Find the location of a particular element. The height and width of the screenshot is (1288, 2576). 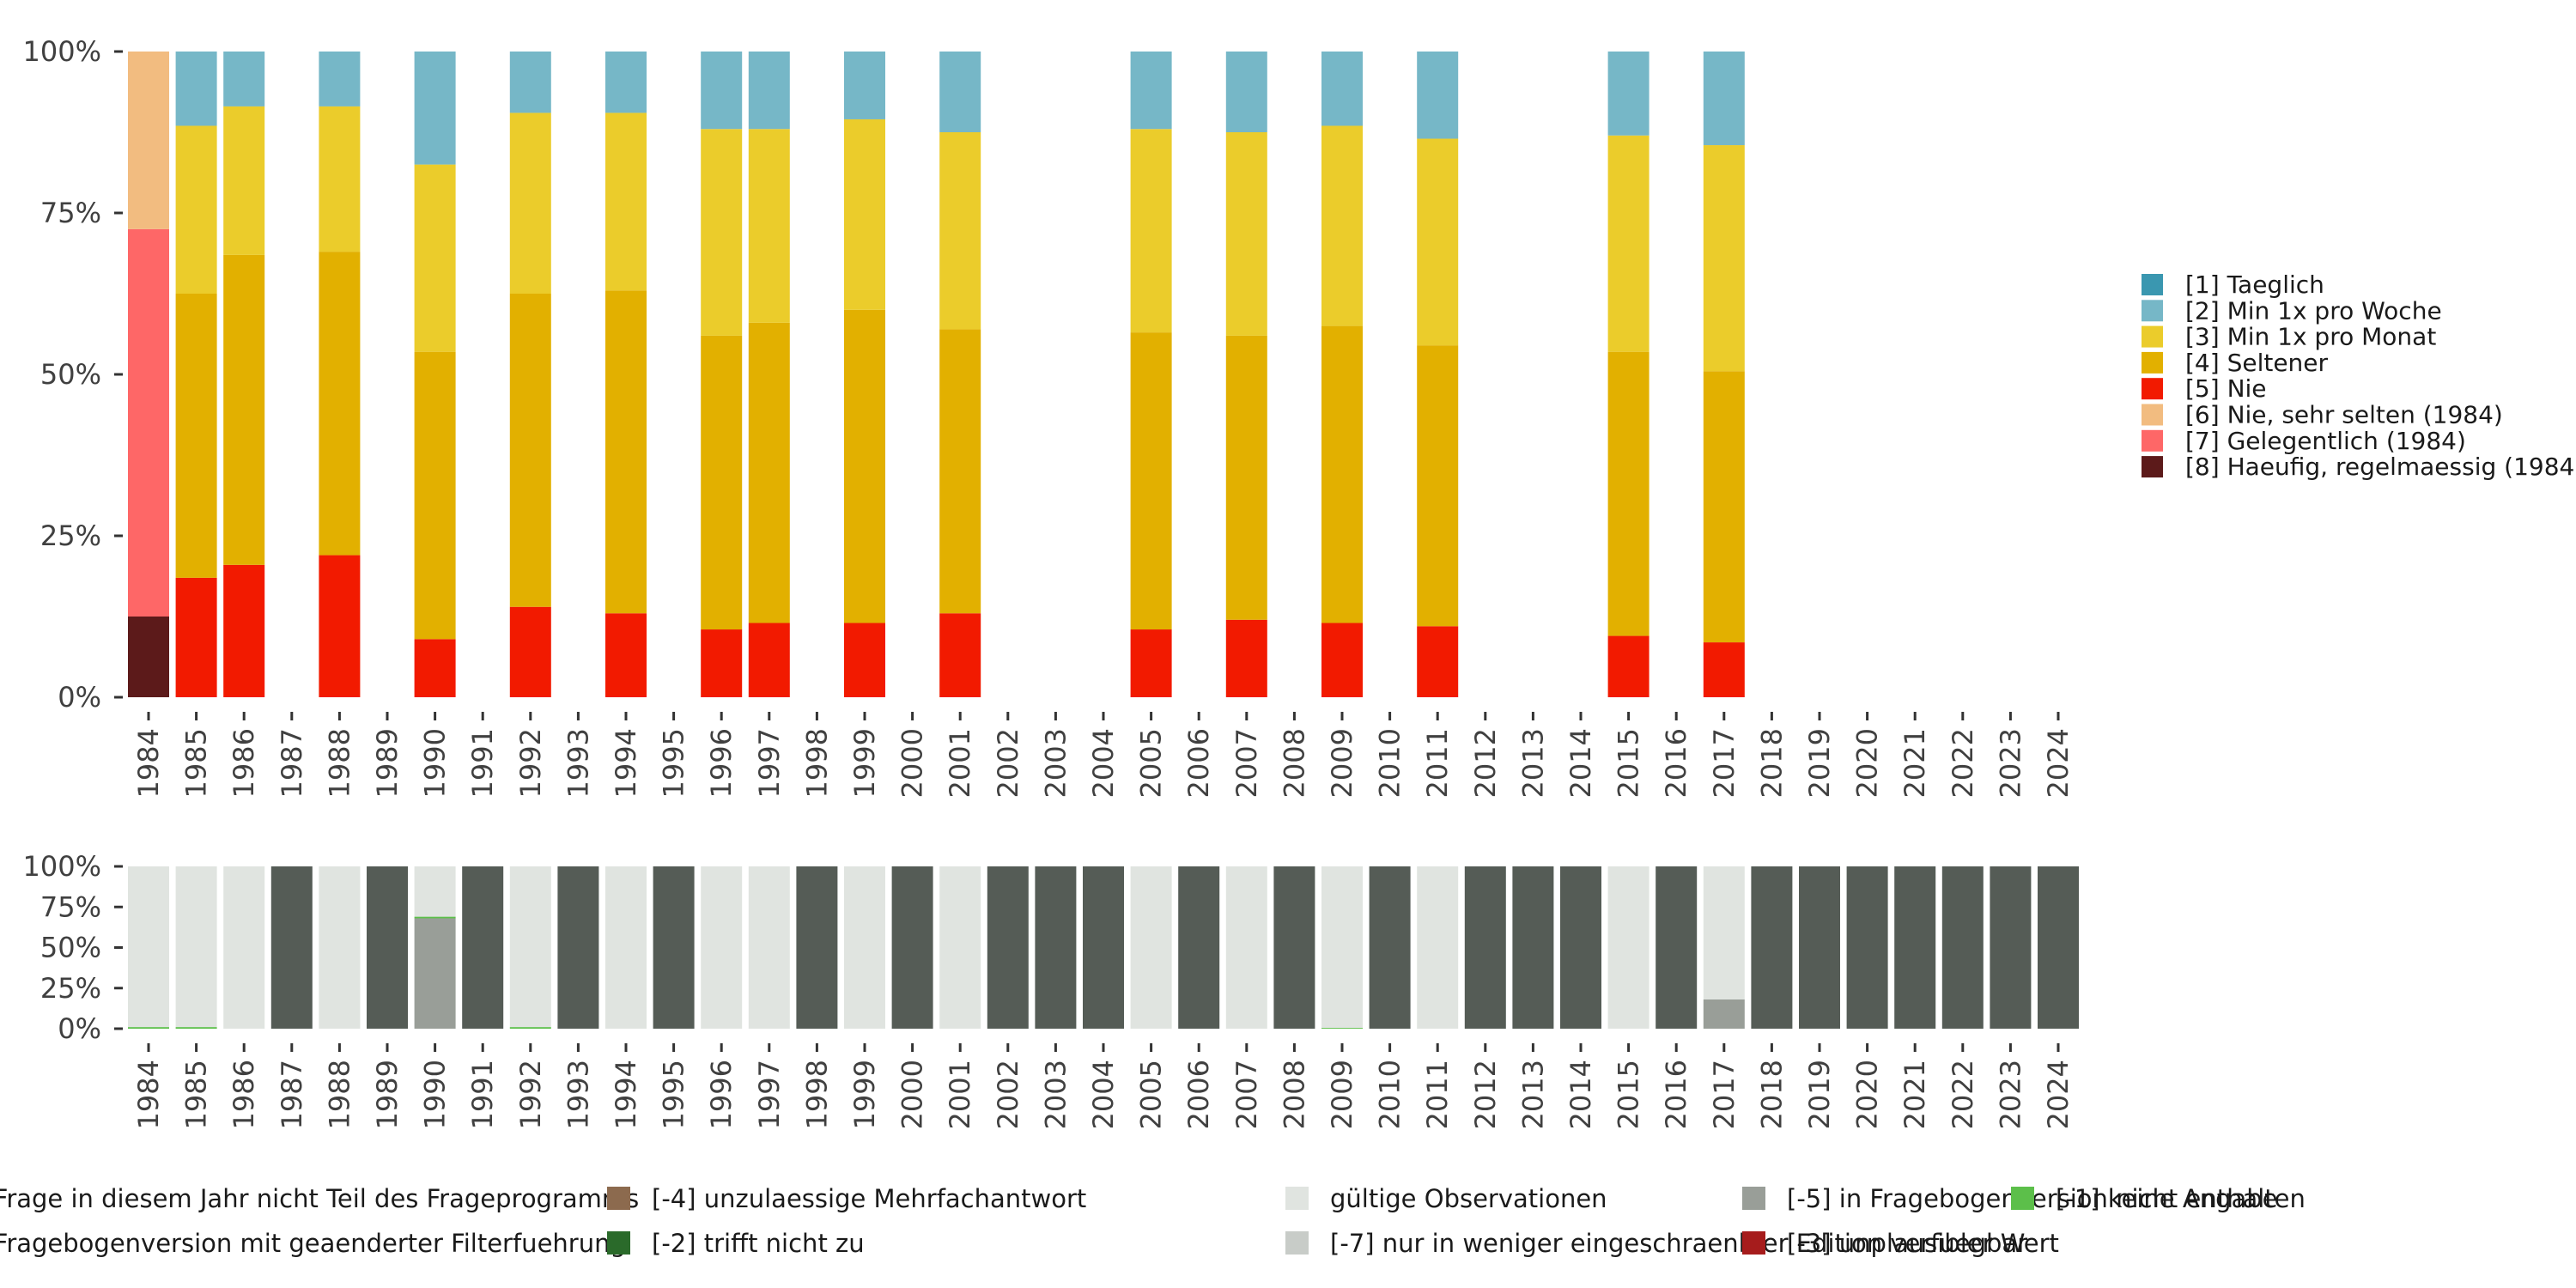

bottom-bar-2023-8-frage-in-diesem-jahr-nicht-teil-des-frageprogramms is located at coordinates (2011, 947).